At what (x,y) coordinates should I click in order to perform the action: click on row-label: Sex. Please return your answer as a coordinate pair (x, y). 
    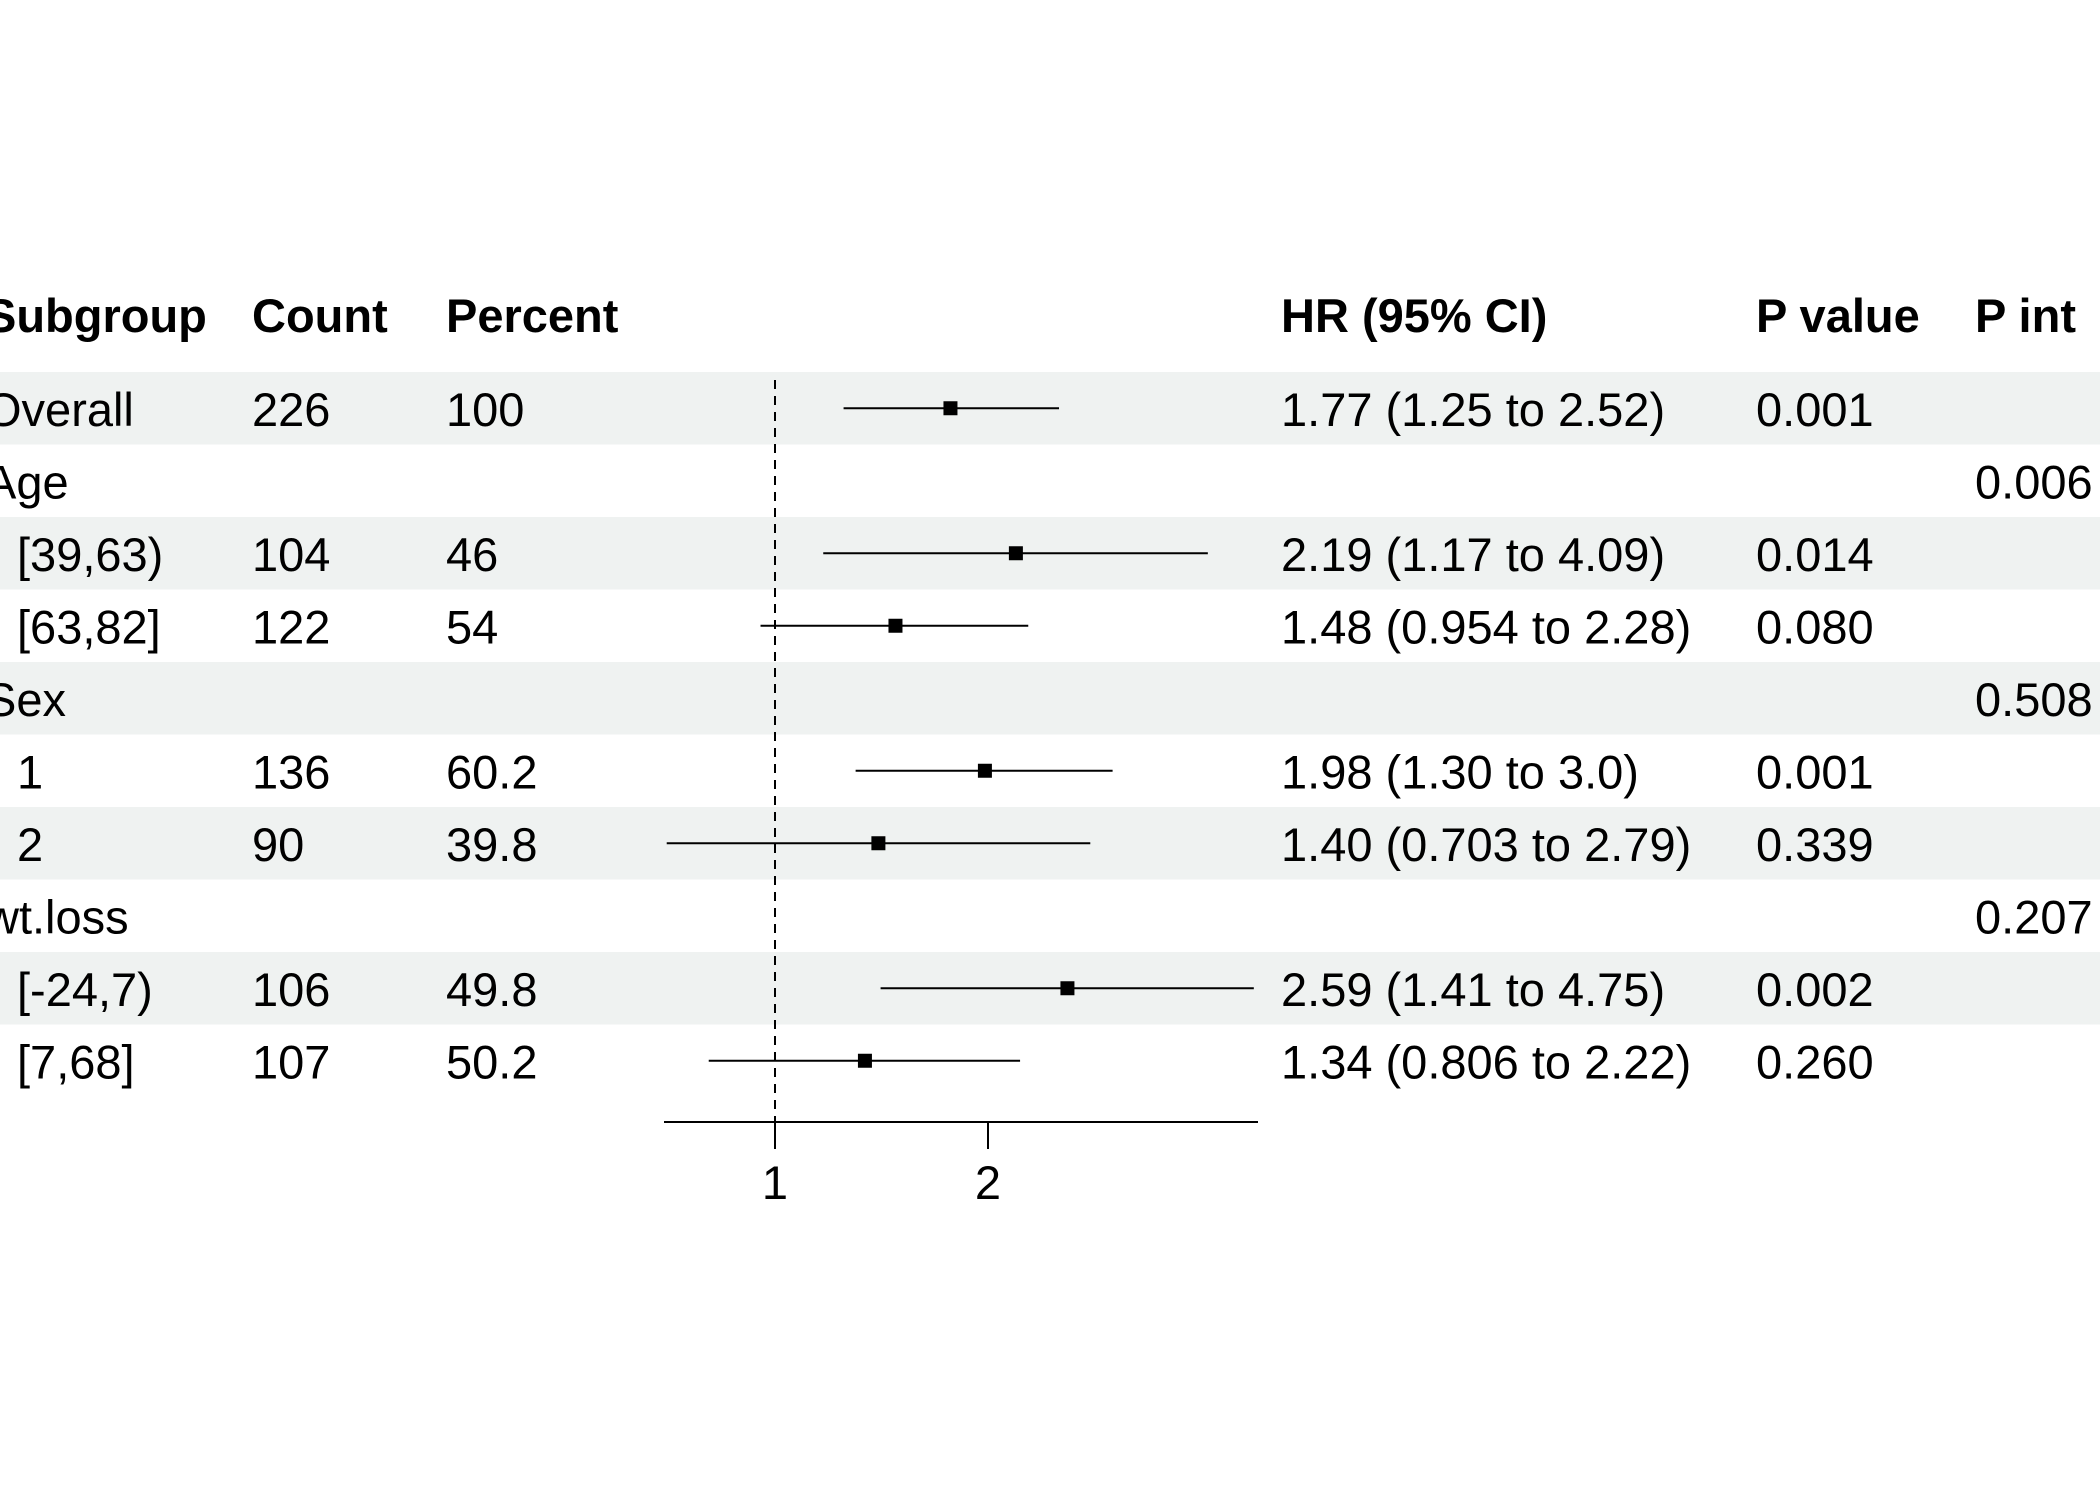
    Looking at the image, I should click on (33, 699).